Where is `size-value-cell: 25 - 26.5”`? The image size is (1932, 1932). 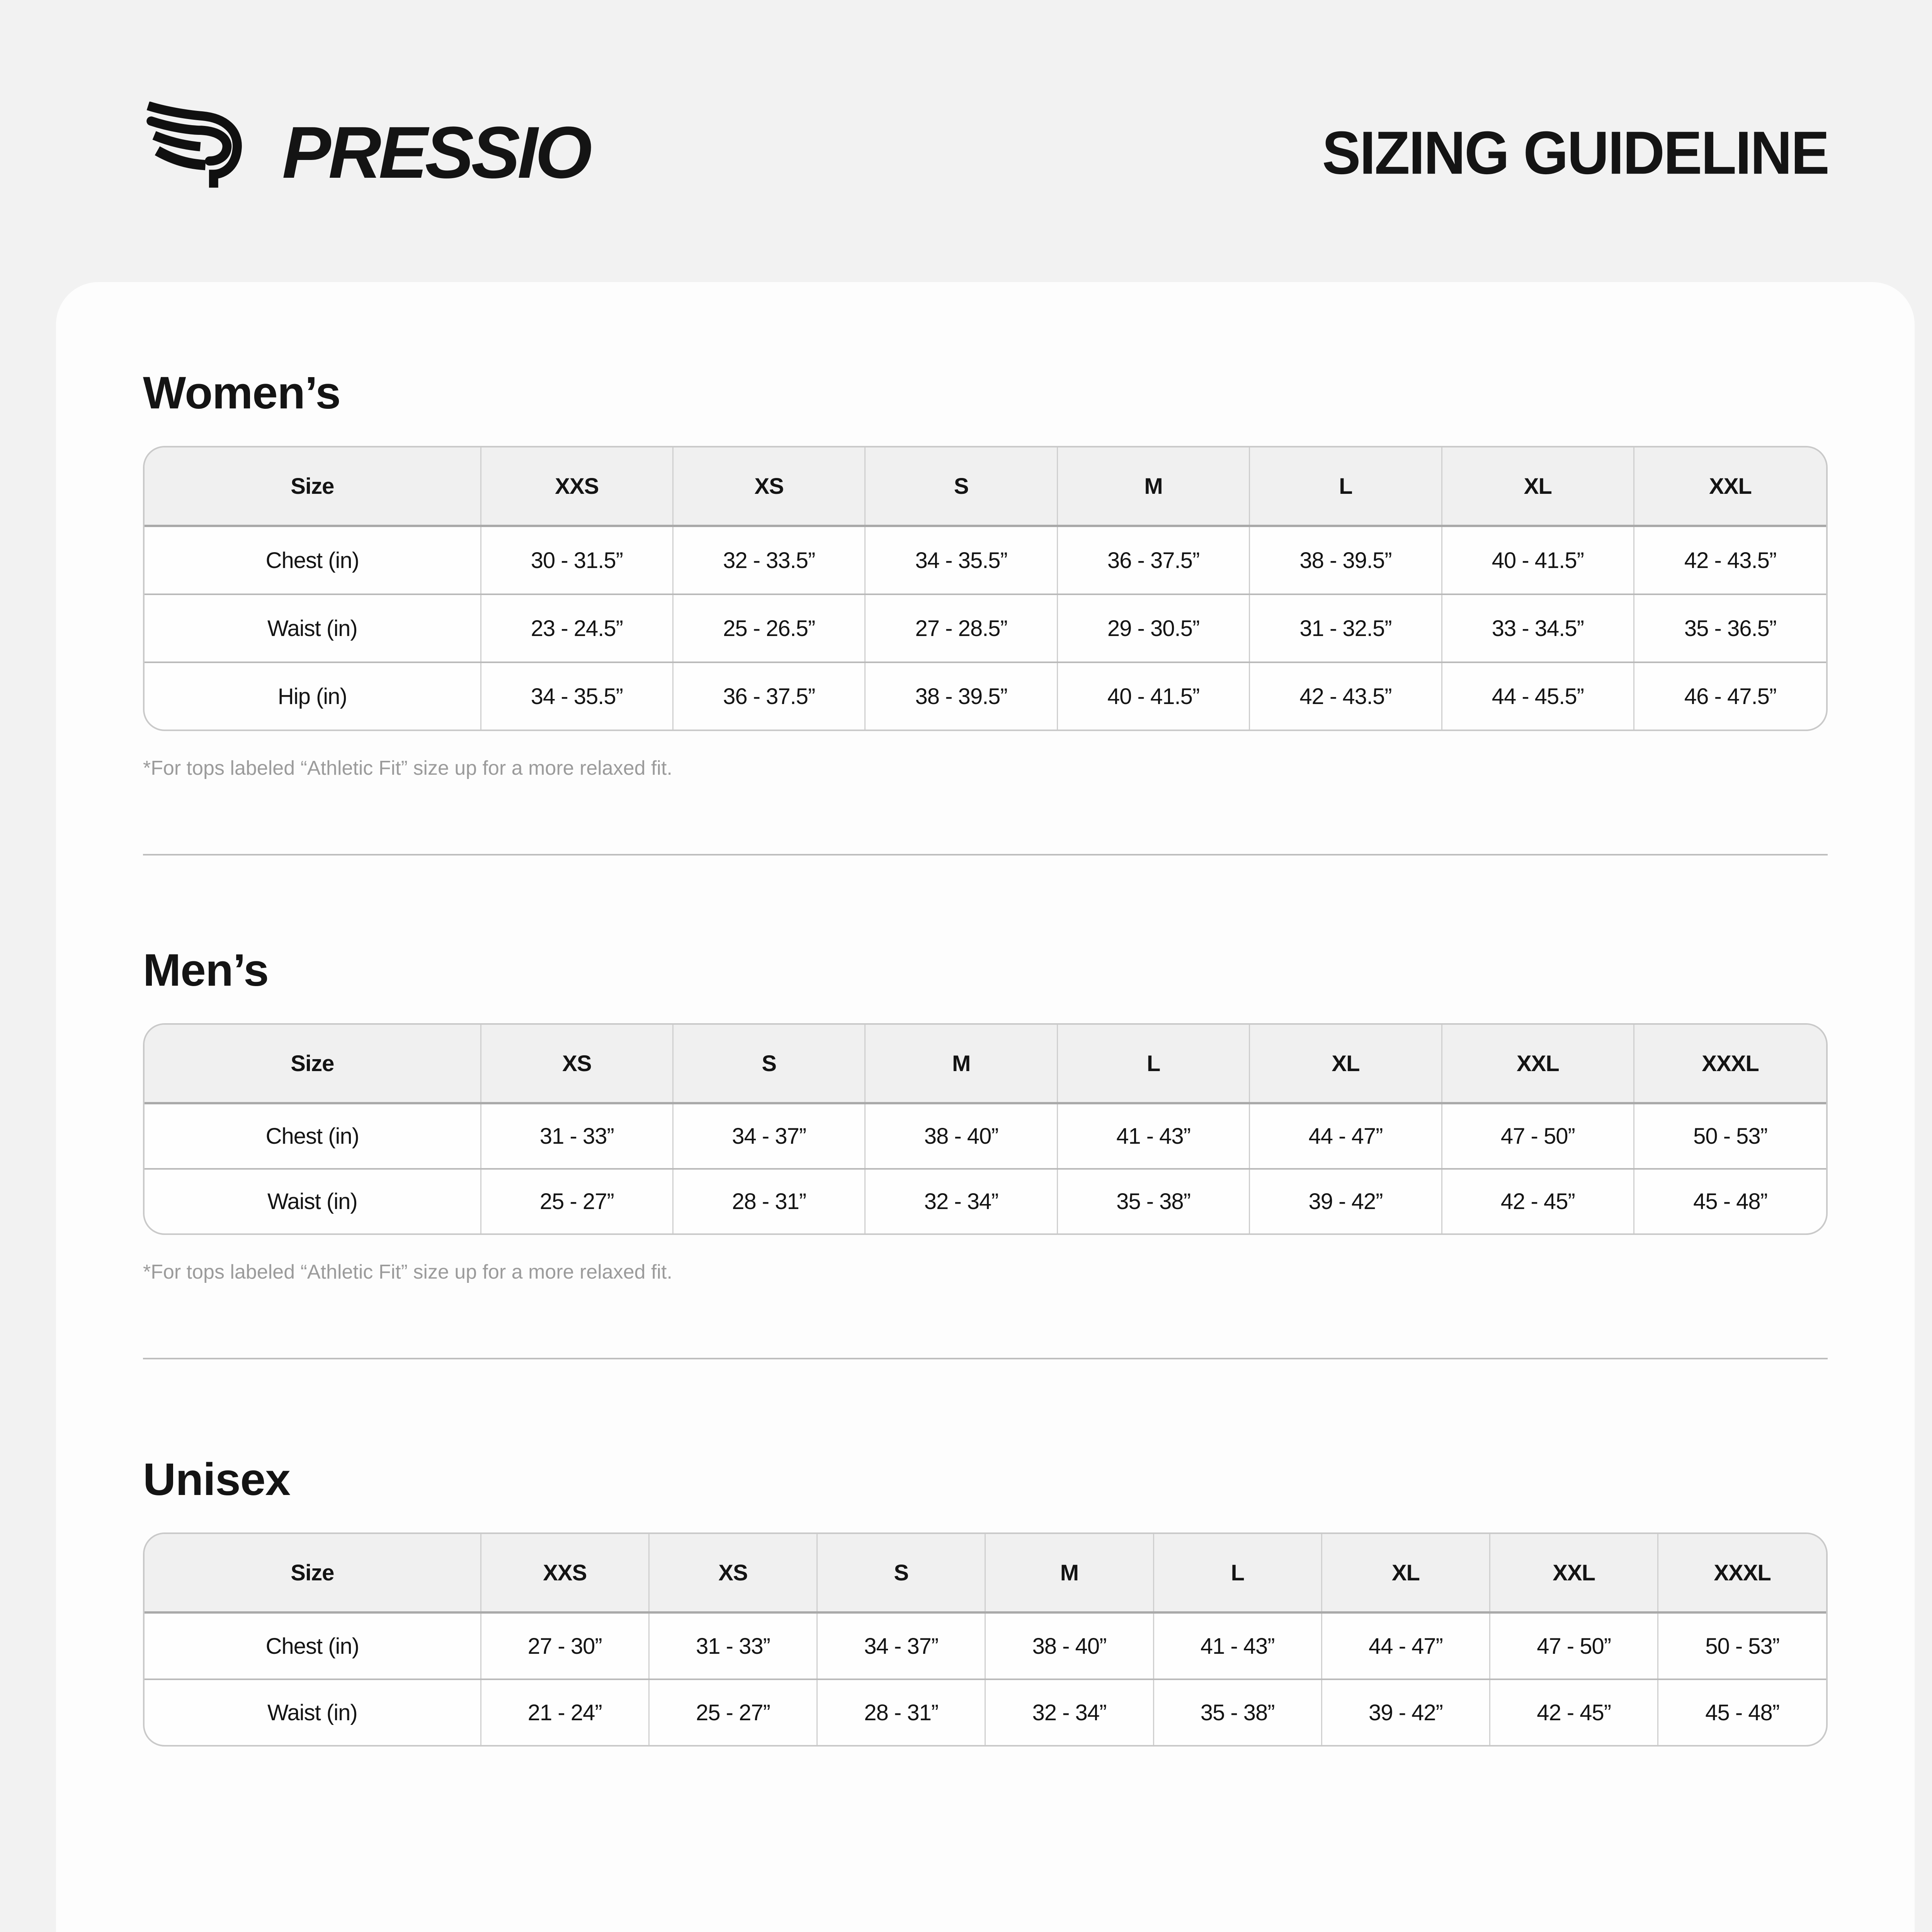
size-value-cell: 25 - 26.5” is located at coordinates (770, 628).